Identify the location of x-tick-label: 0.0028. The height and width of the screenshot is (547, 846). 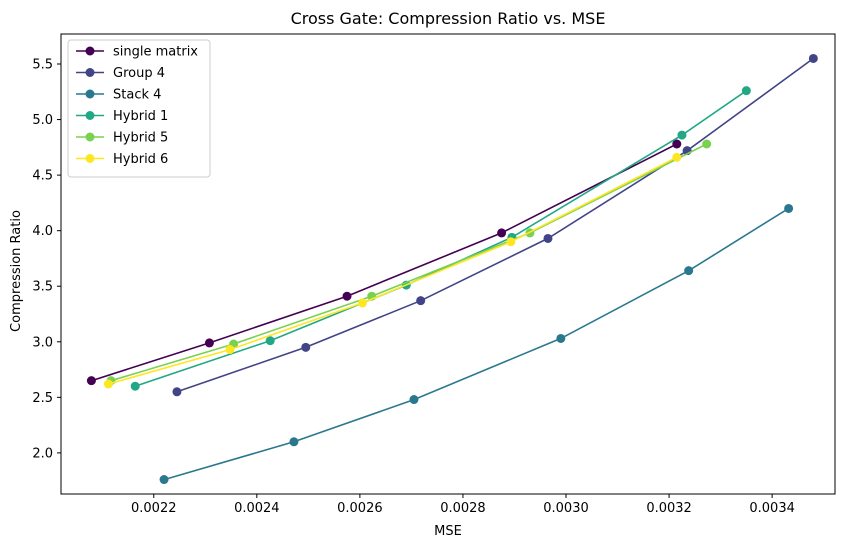
(463, 508).